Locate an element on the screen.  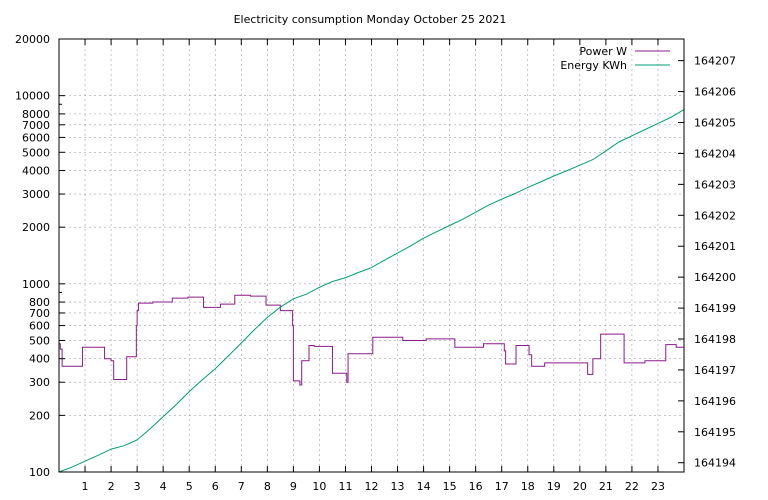
y-tick-label: 5000 is located at coordinates (36, 152).